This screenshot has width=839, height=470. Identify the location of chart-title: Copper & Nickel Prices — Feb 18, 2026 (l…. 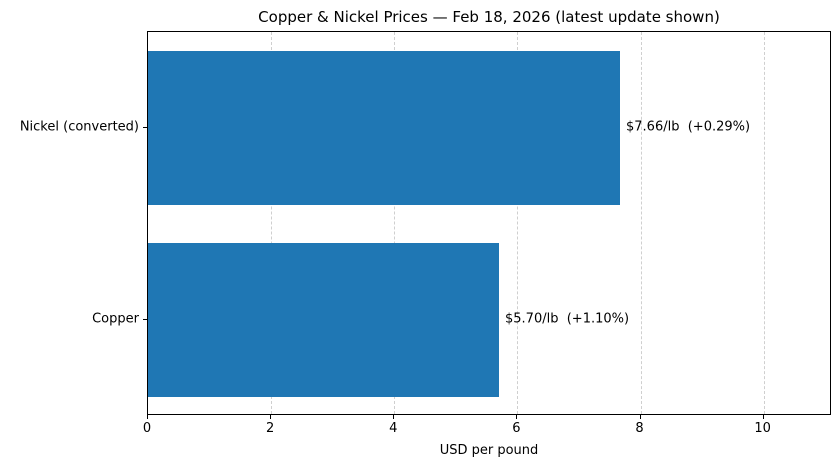
(489, 17).